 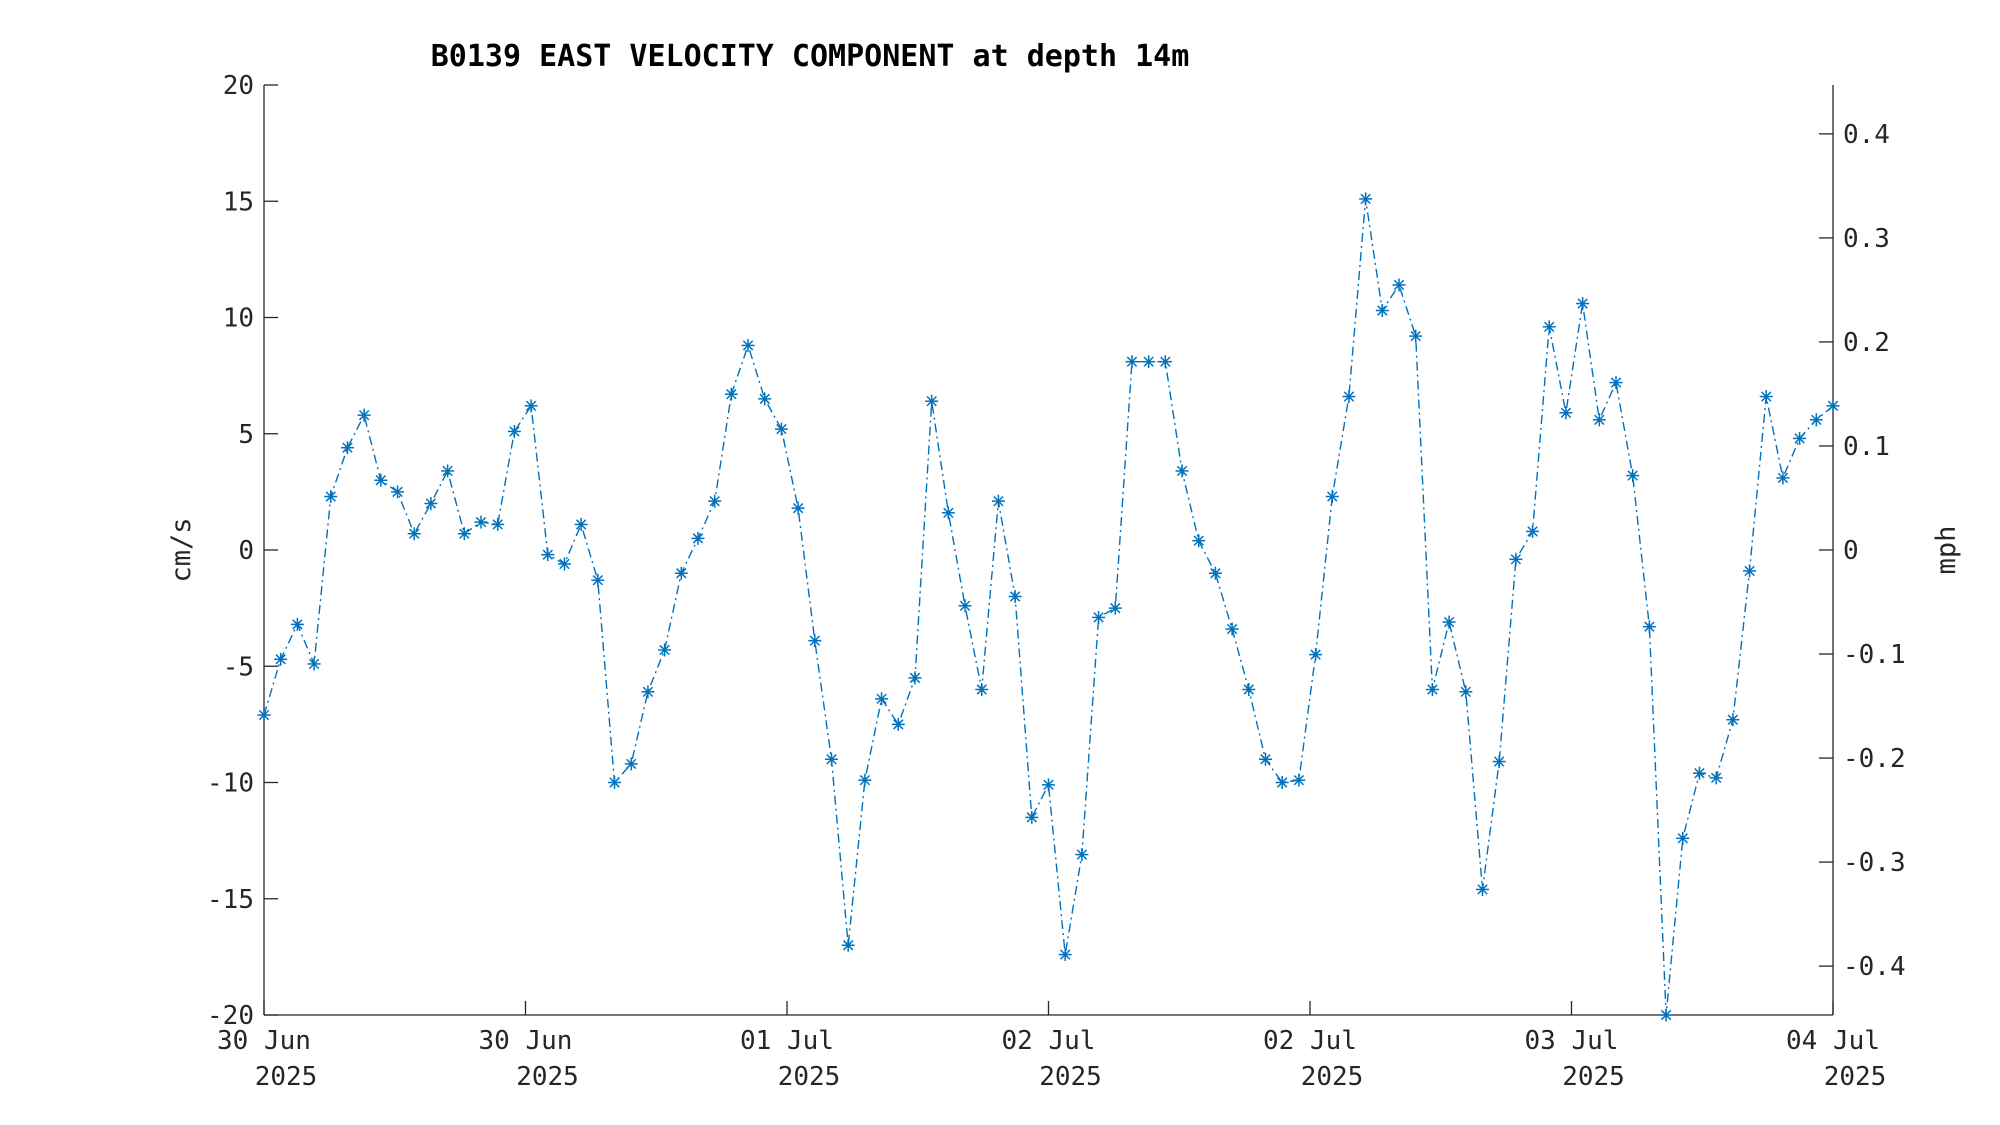 I want to click on y2-tick-label: 0, so click(x=1851, y=551).